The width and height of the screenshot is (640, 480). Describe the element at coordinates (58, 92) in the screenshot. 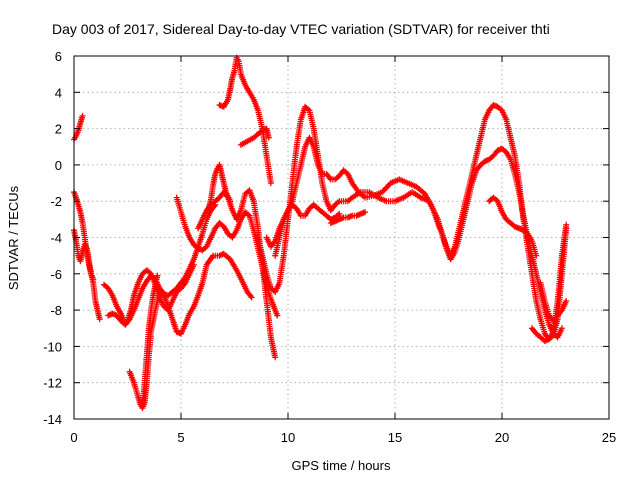

I see `y-tick-label: 4` at that location.